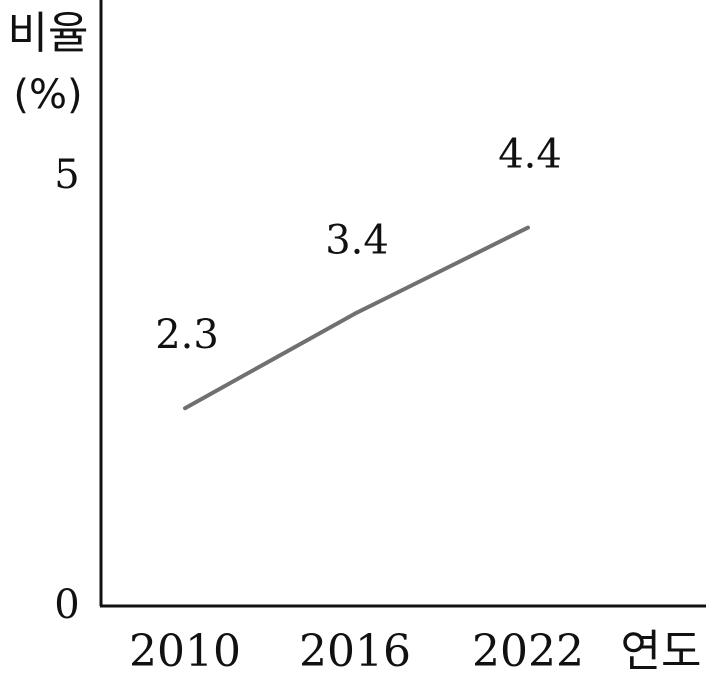 The width and height of the screenshot is (708, 674). What do you see at coordinates (528, 650) in the screenshot?
I see `x-tick-label-2022: 2022` at bounding box center [528, 650].